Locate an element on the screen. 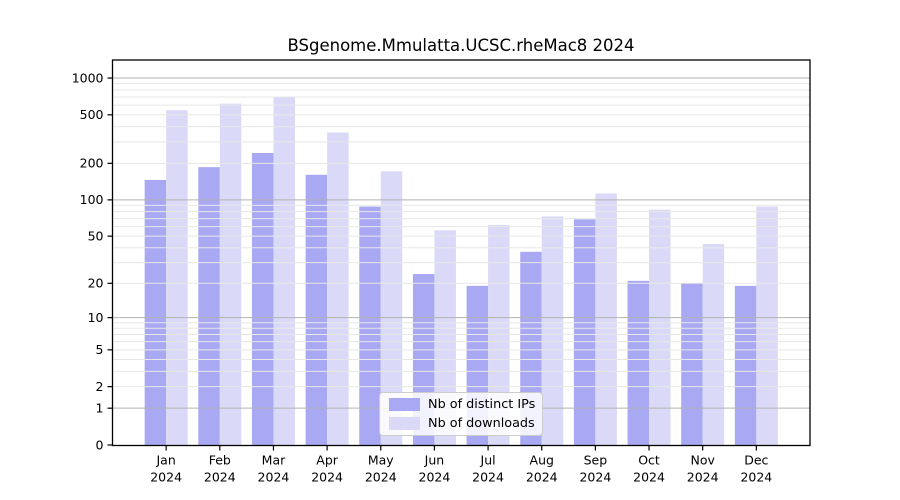  legend-label: Nb of downloads is located at coordinates (481, 423).